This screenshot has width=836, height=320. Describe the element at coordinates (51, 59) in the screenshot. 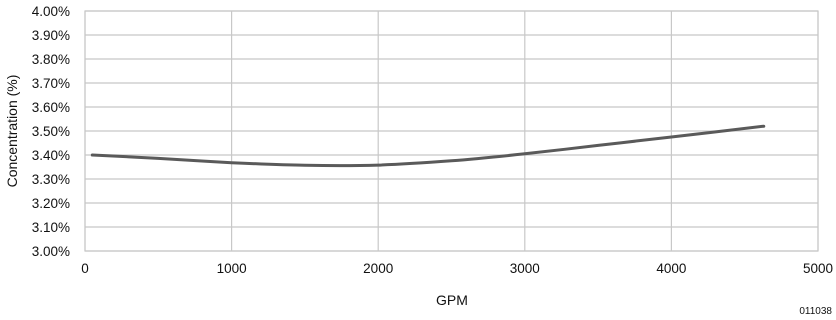

I see `y-tick-label: 3.80%` at that location.